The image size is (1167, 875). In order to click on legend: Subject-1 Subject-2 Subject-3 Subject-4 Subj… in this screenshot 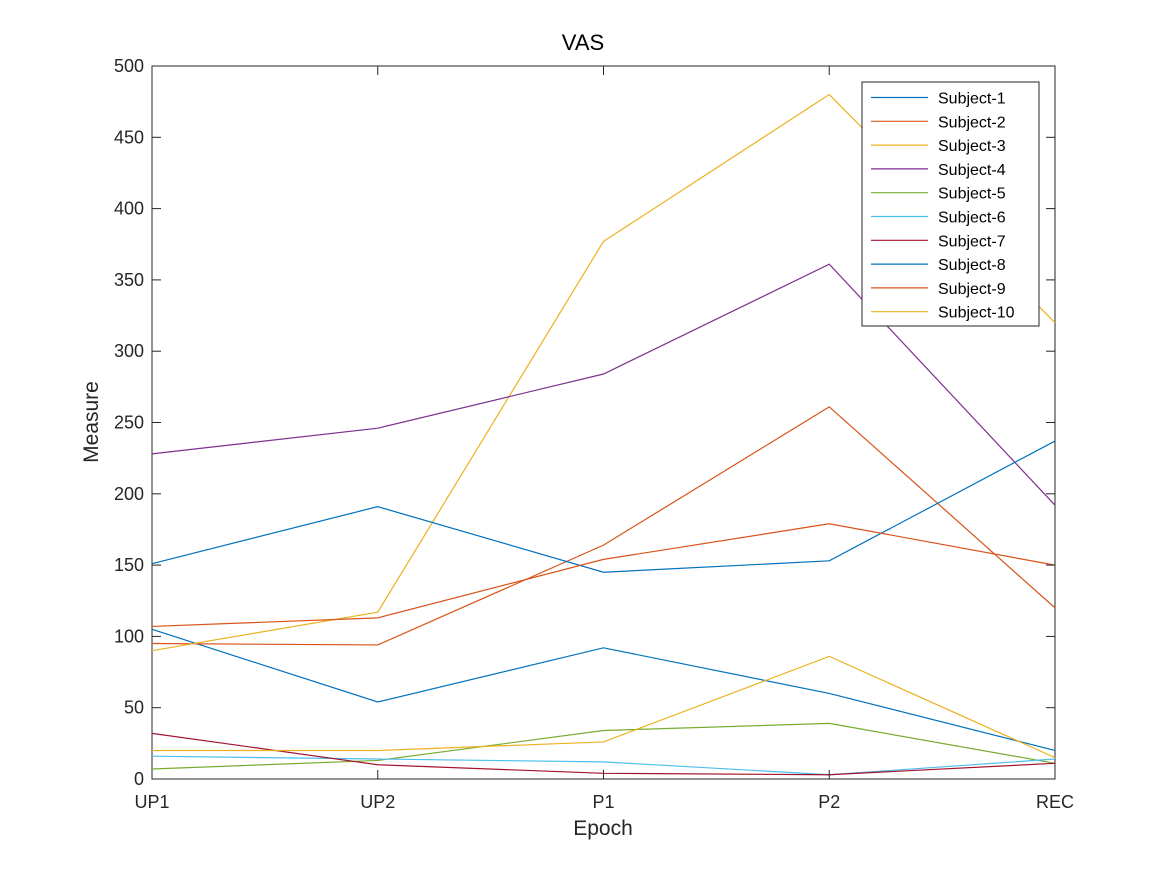, I will do `click(950, 204)`.